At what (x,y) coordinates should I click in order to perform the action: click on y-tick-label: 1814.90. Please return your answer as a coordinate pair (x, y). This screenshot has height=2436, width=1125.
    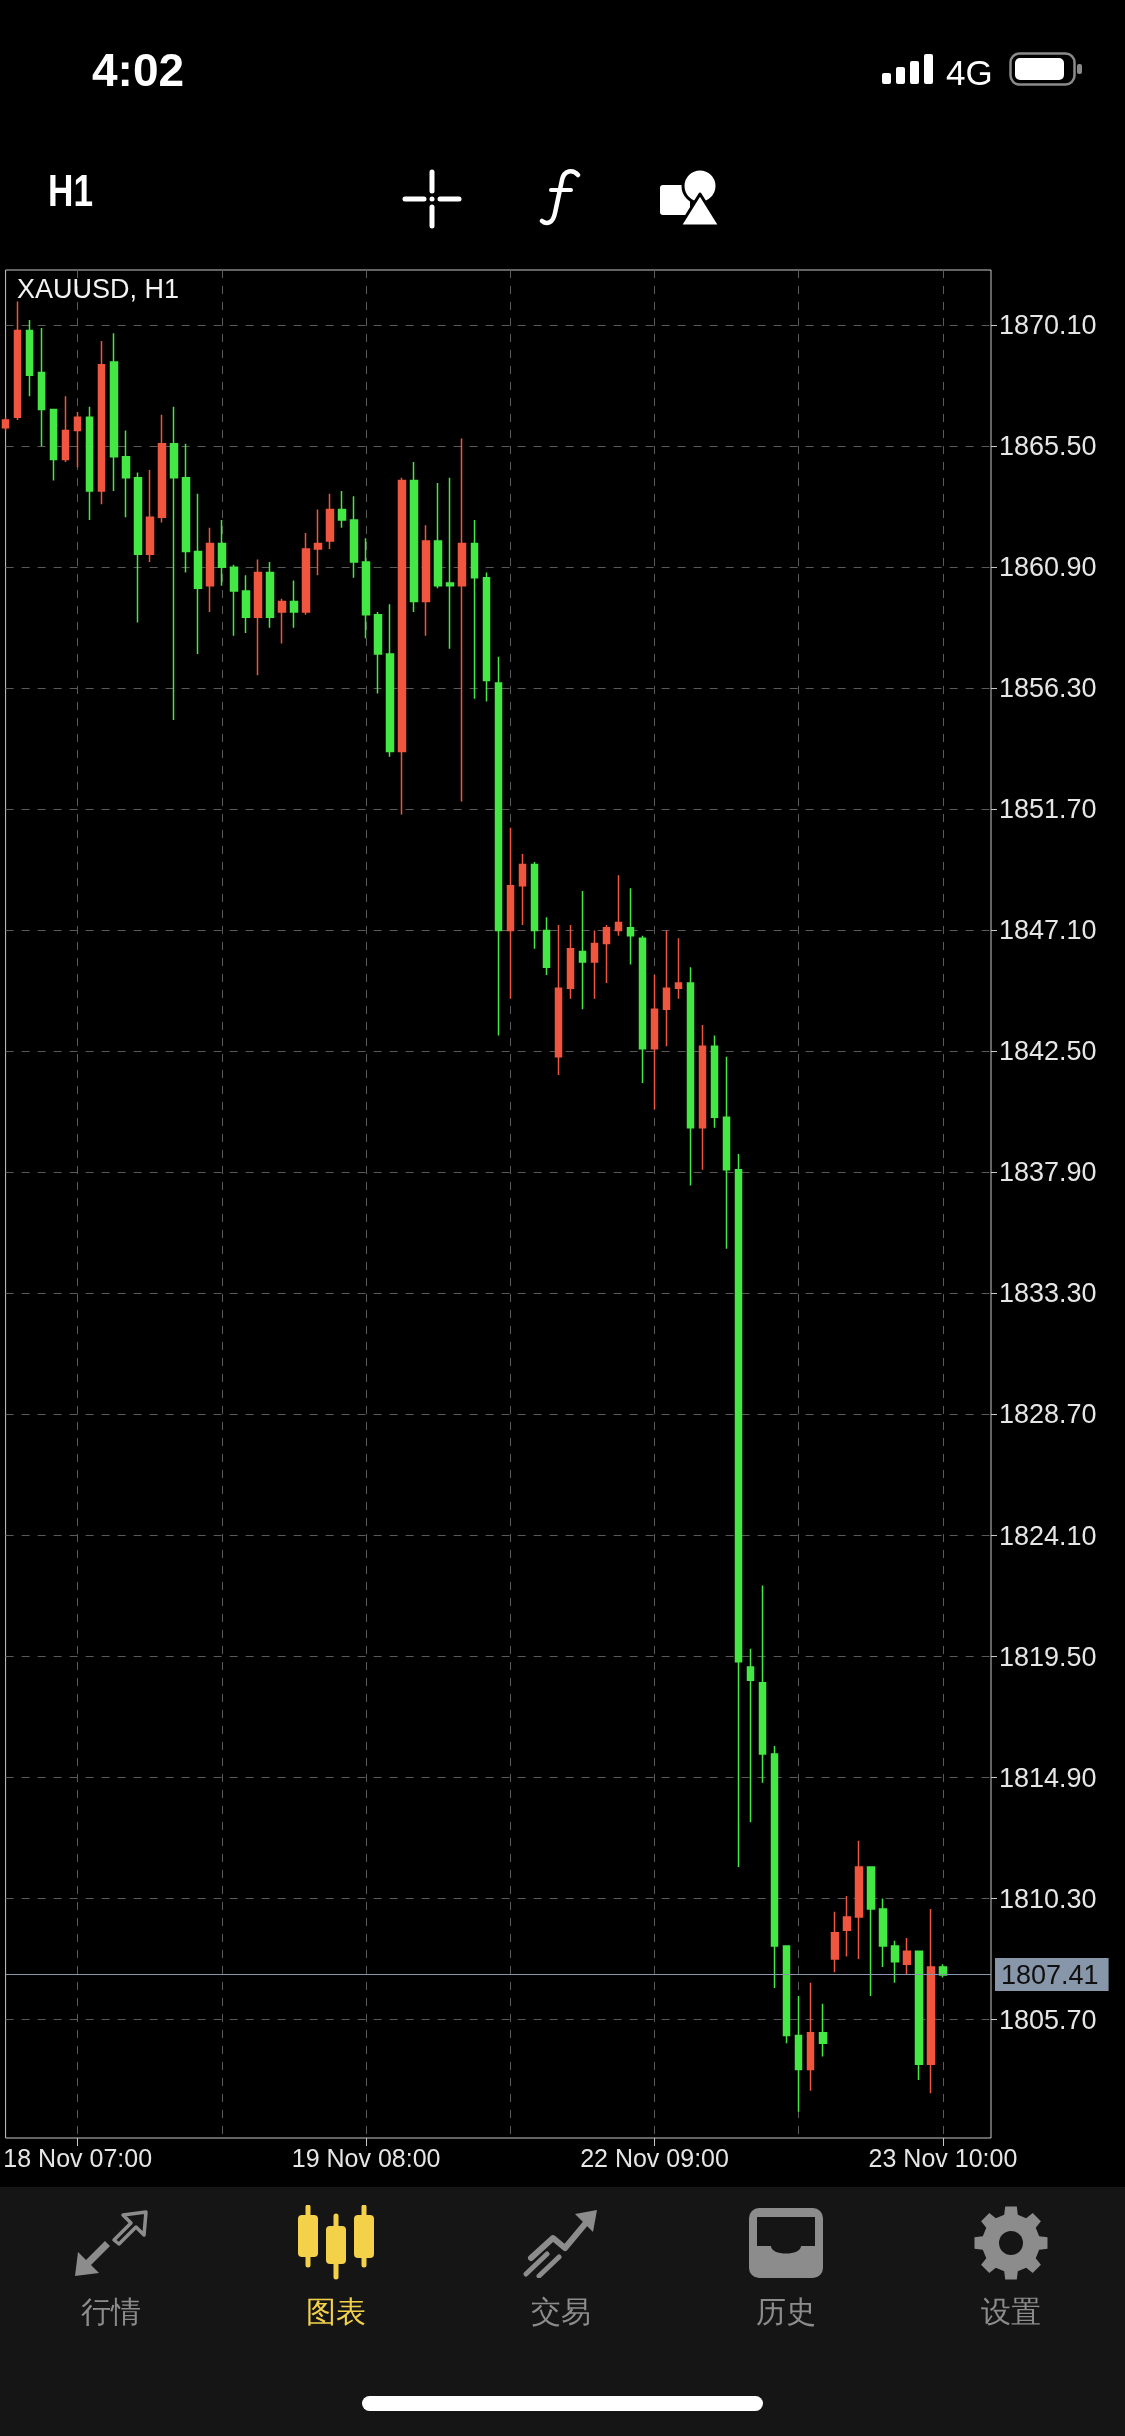
    Looking at the image, I should click on (1048, 1777).